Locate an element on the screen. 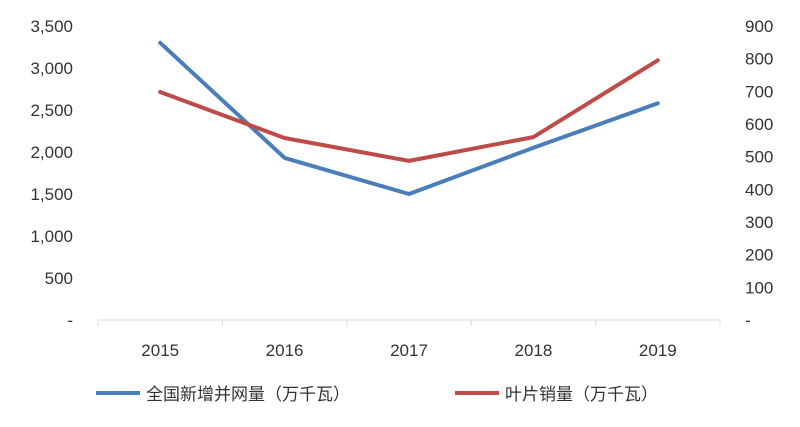 The image size is (800, 427). right-axis-tick-label: 900 is located at coordinates (759, 26).